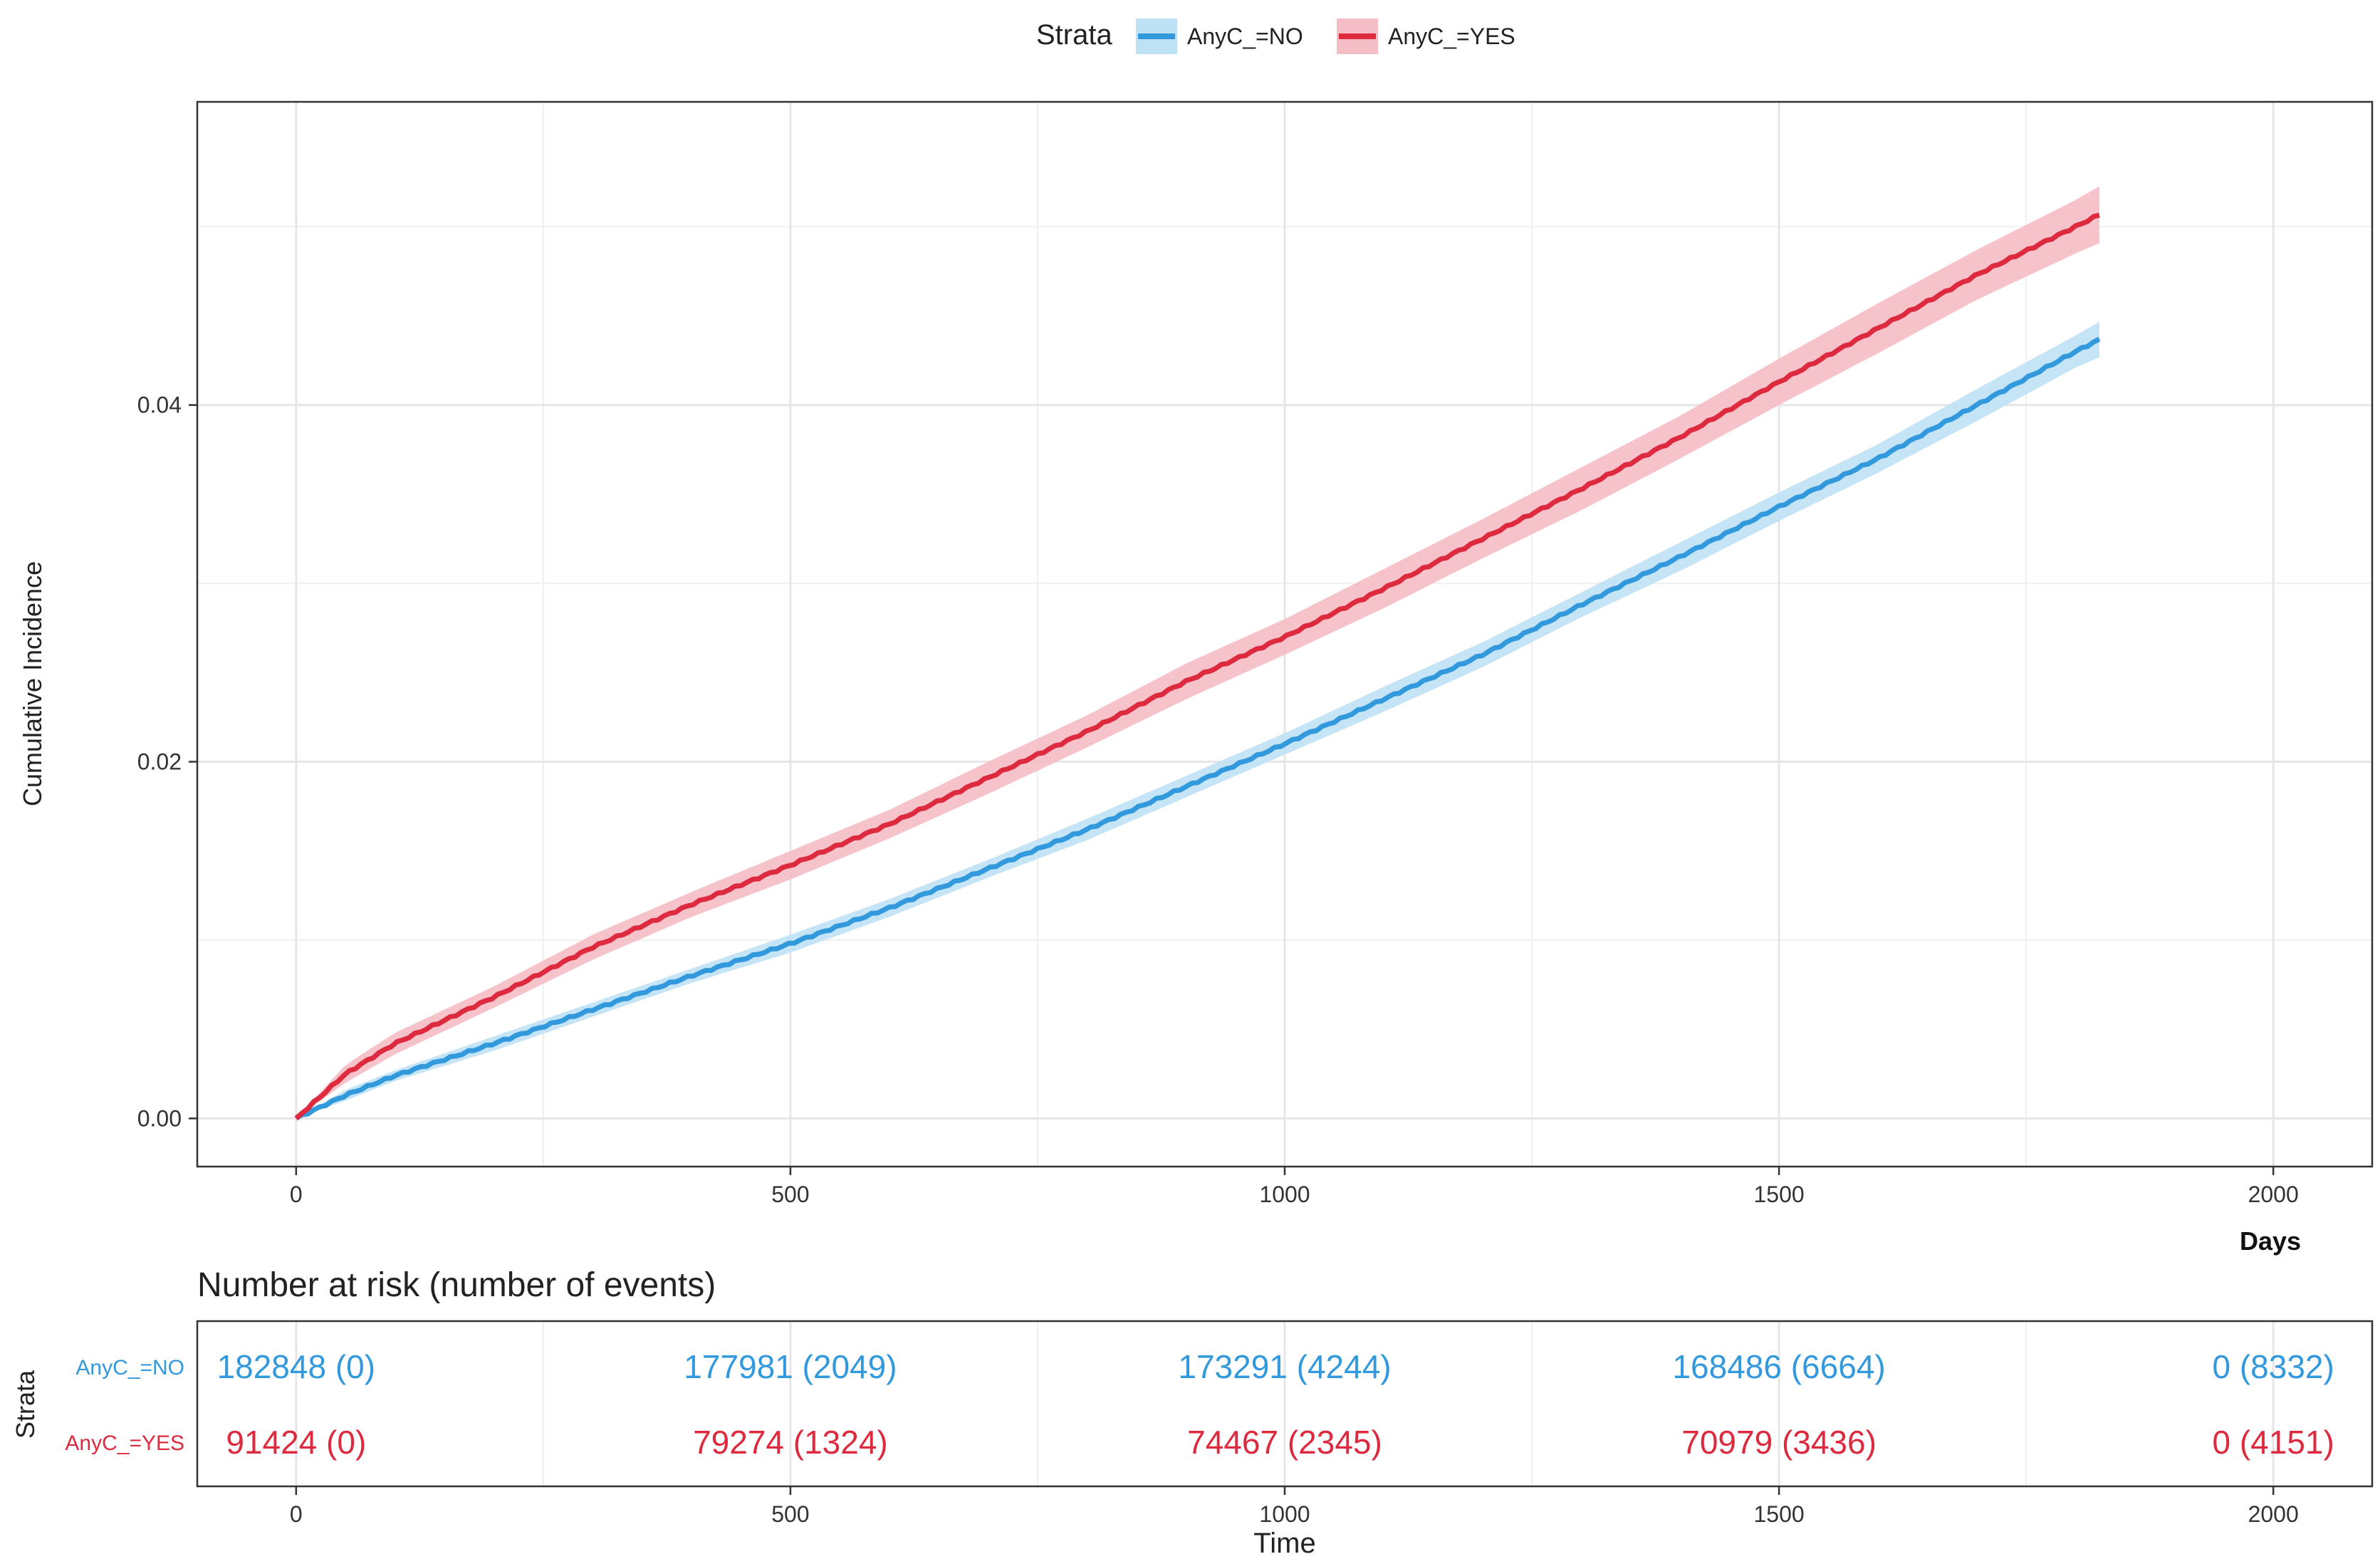 This screenshot has width=2380, height=1559. I want to click on x-axis-label: Days, so click(2270, 1241).